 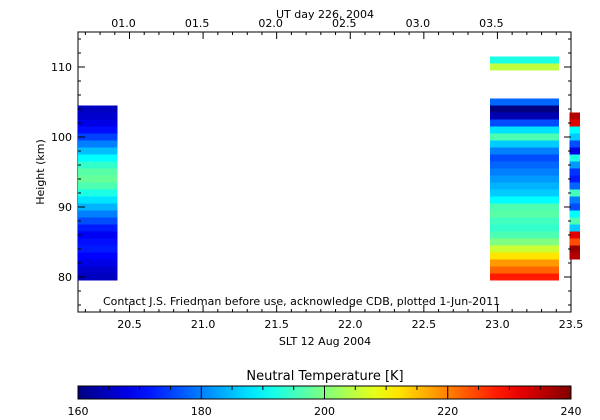 I want to click on colorbar-tick-label: 180, so click(x=201, y=411).